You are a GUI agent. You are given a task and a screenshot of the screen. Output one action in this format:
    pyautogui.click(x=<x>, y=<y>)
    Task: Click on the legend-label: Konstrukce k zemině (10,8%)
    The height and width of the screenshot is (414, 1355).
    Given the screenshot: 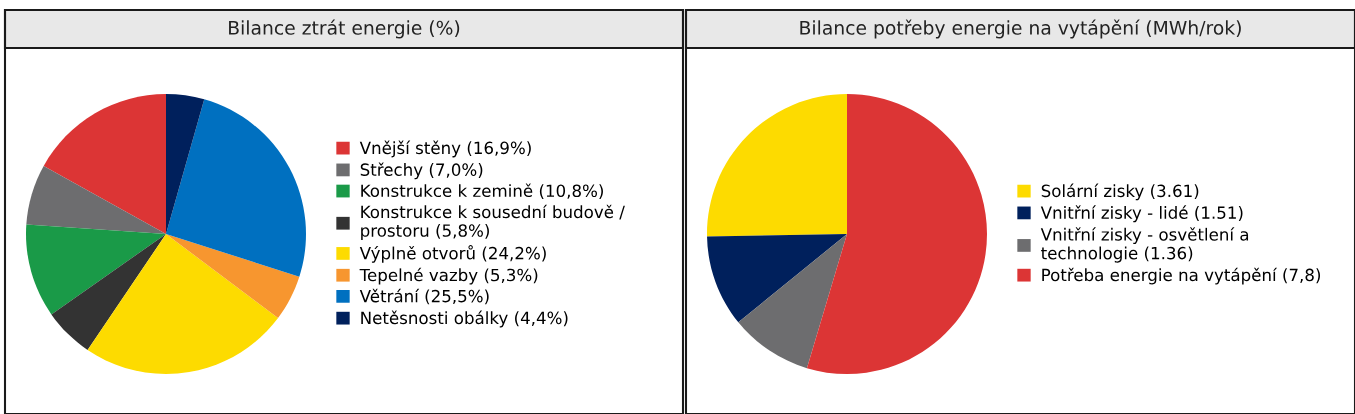 What is the action you would take?
    pyautogui.click(x=482, y=191)
    